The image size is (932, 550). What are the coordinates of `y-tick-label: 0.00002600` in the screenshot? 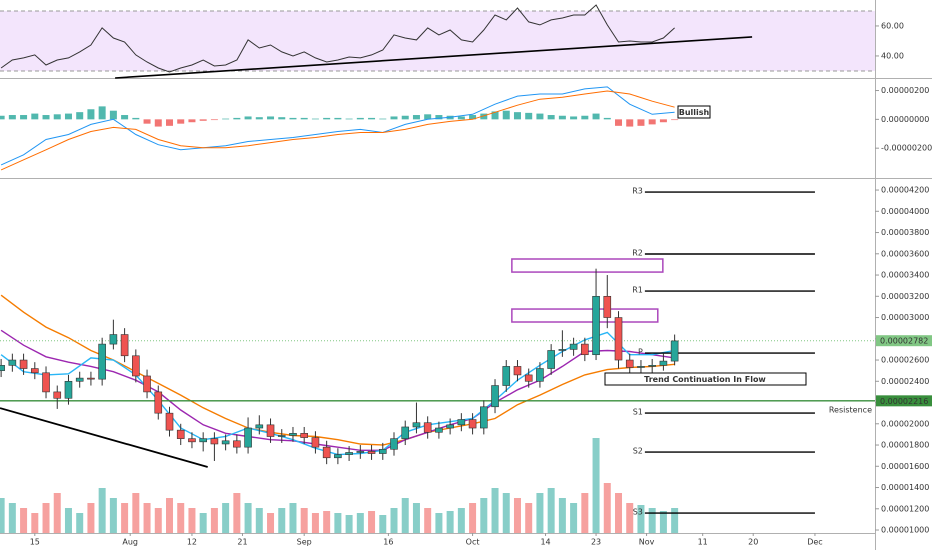 It's located at (905, 360).